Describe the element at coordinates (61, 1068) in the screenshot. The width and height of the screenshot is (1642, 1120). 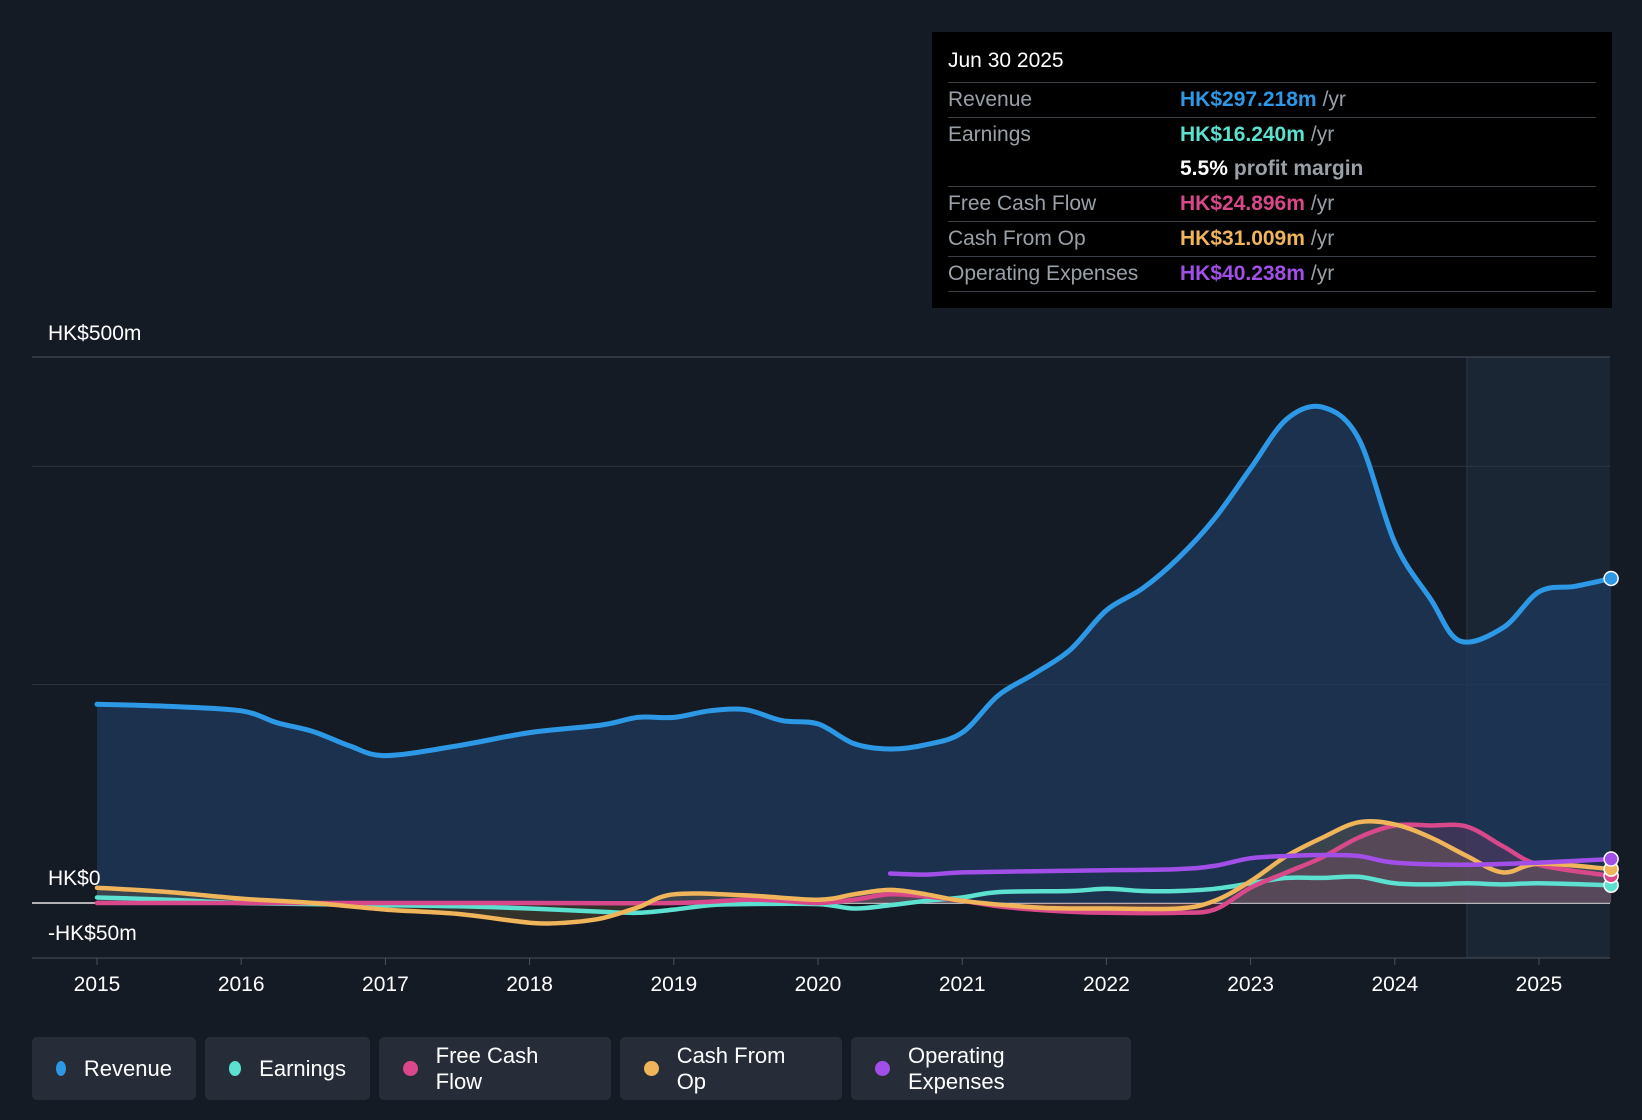
I see `revenue-dot-icon` at that location.